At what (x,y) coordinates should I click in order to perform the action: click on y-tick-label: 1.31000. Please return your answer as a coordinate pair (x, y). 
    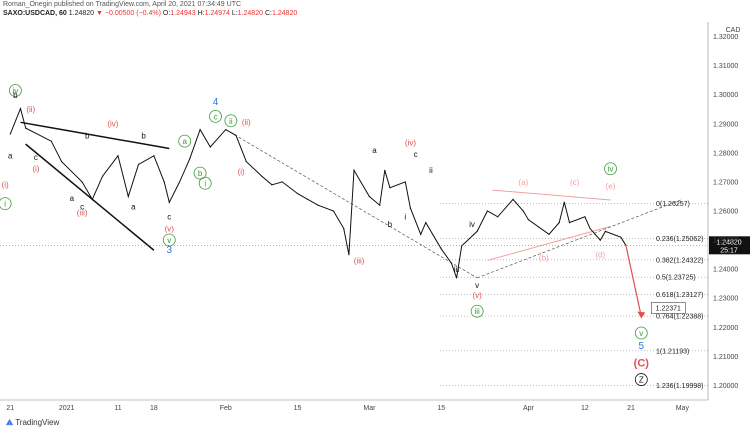
    Looking at the image, I should click on (725, 66).